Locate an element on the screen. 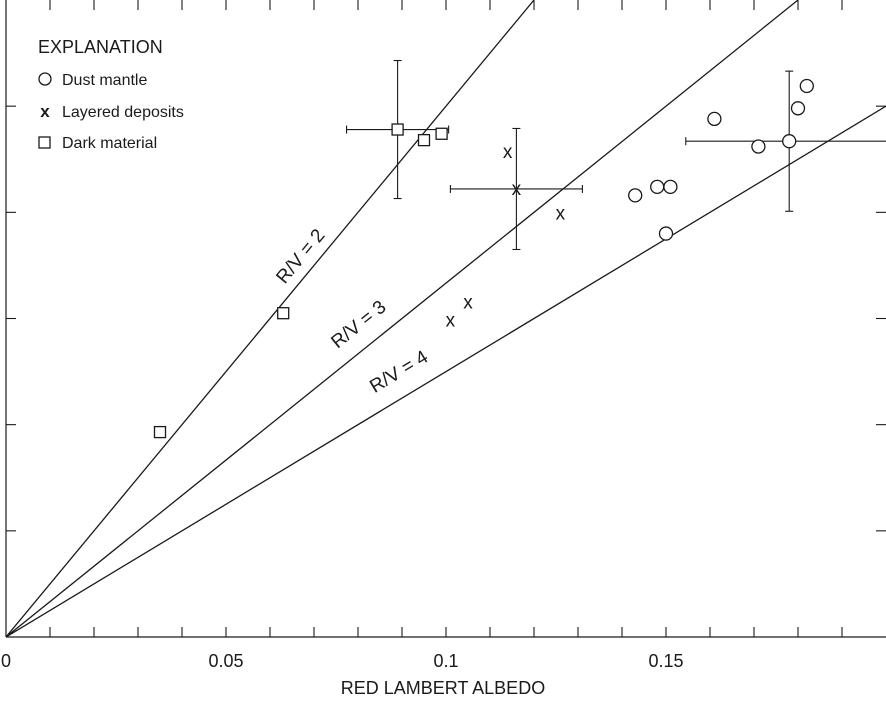 The height and width of the screenshot is (702, 886). legend-label-layered-deposits: Layered deposits is located at coordinates (123, 112).